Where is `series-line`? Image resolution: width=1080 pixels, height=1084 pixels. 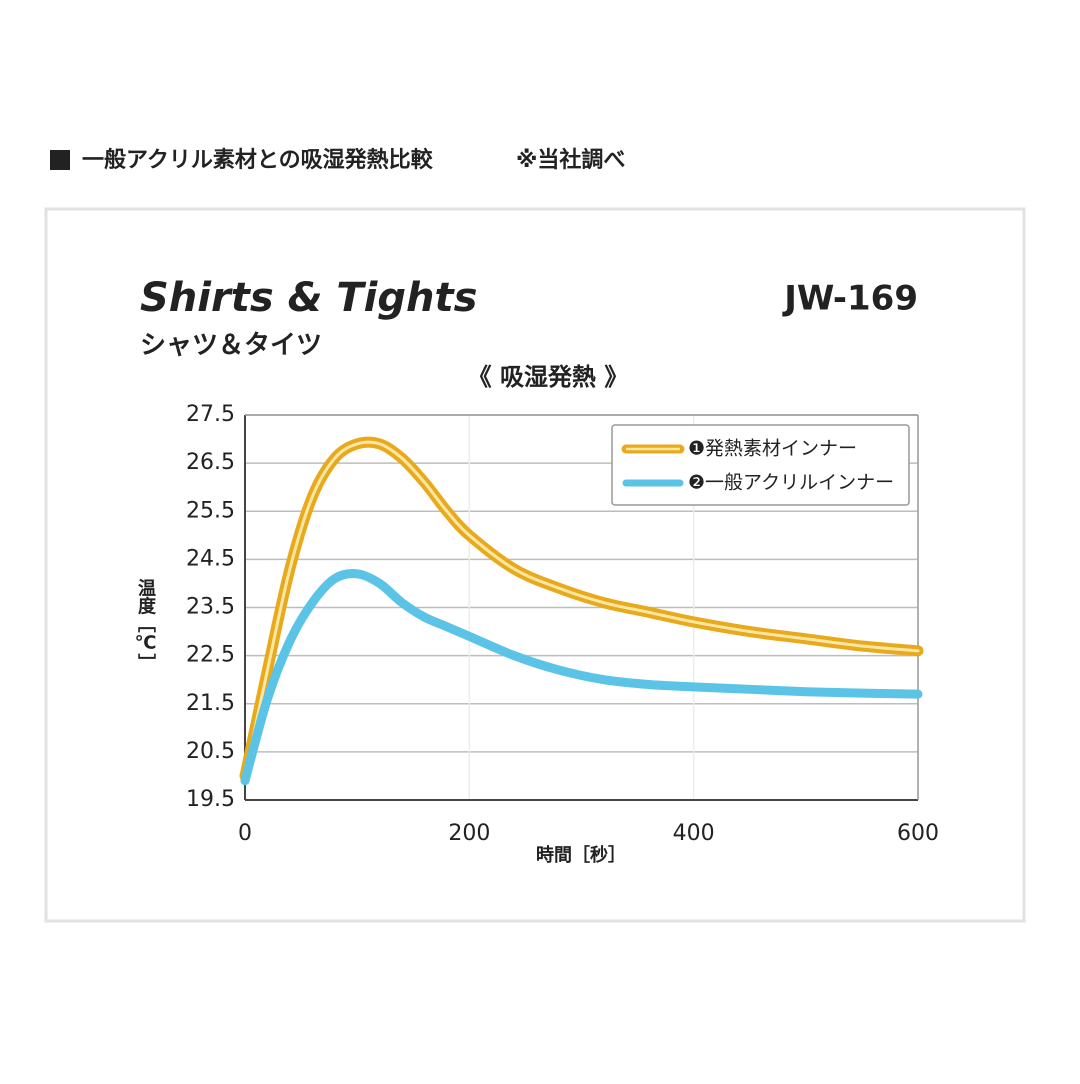 series-line is located at coordinates (581, 677).